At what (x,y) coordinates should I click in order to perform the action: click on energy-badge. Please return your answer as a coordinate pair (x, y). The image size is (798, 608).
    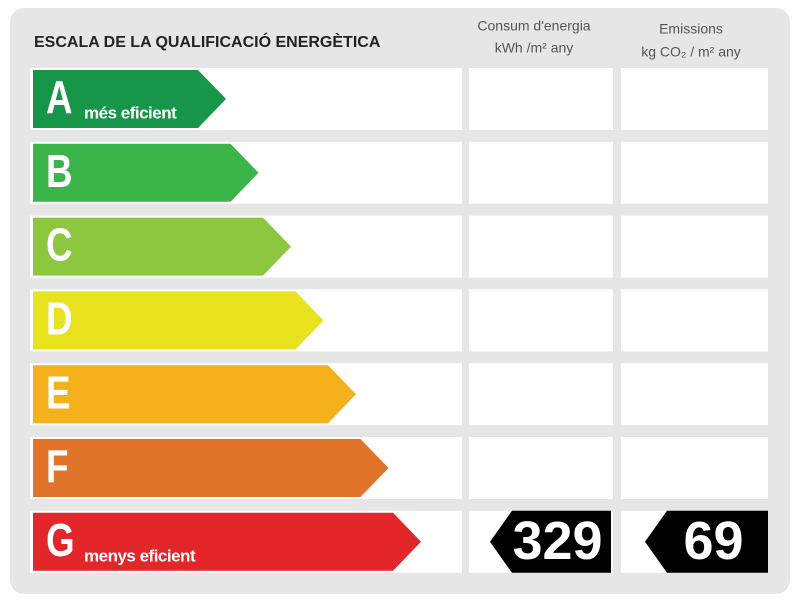
    Looking at the image, I should click on (550, 541).